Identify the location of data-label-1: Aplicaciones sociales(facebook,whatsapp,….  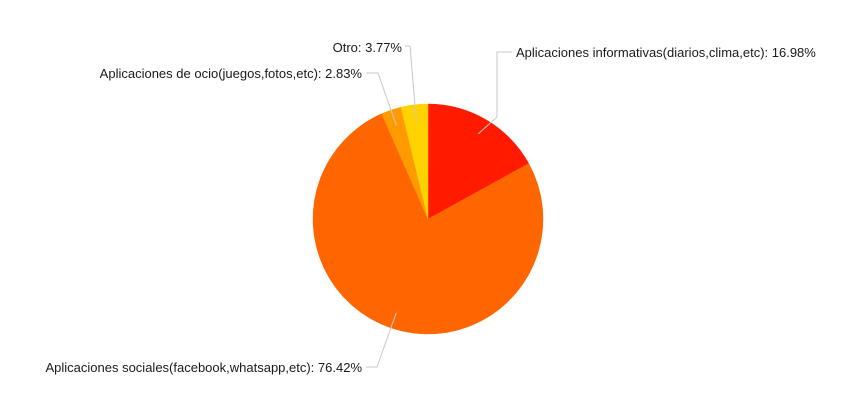
(203, 367).